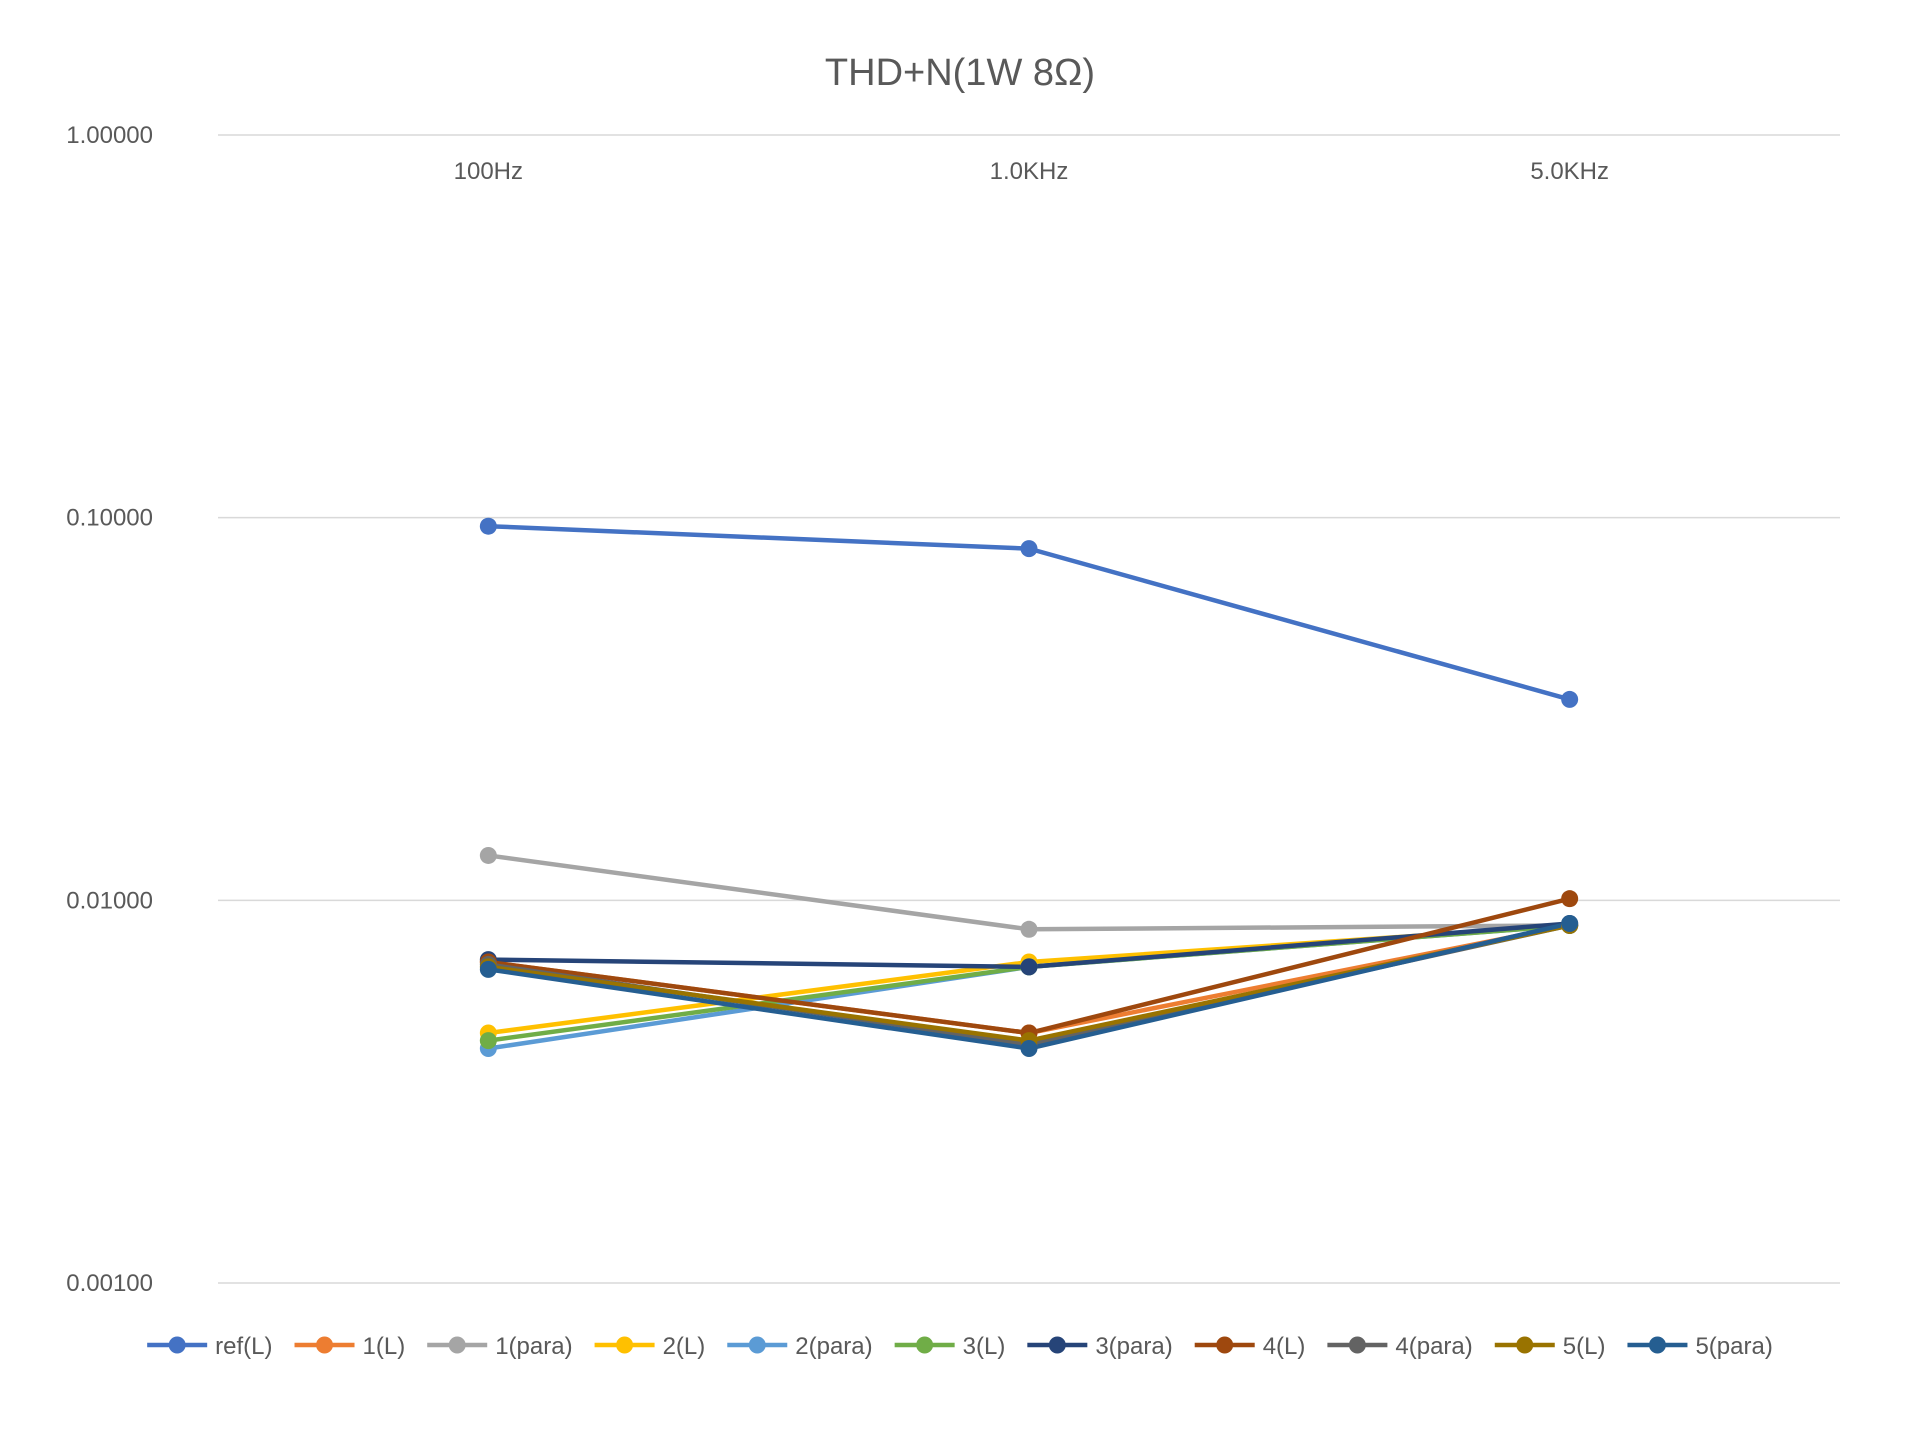 This screenshot has height=1443, width=1920. What do you see at coordinates (960, 73) in the screenshot?
I see `chart-title: THD+N(1W 8Ω)` at bounding box center [960, 73].